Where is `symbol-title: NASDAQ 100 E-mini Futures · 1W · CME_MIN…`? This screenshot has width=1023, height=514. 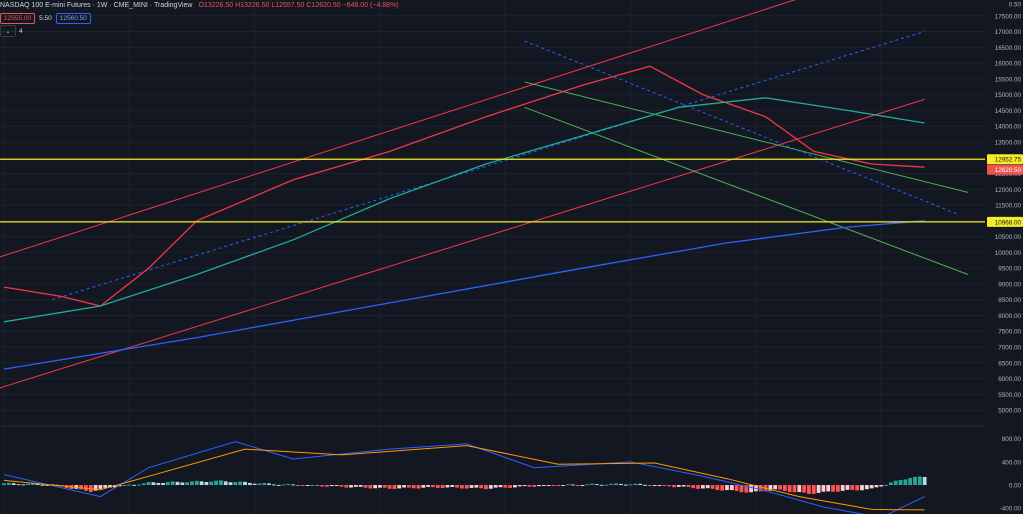
symbol-title: NASDAQ 100 E-mini Futures · 1W · CME_MIN… is located at coordinates (96, 5).